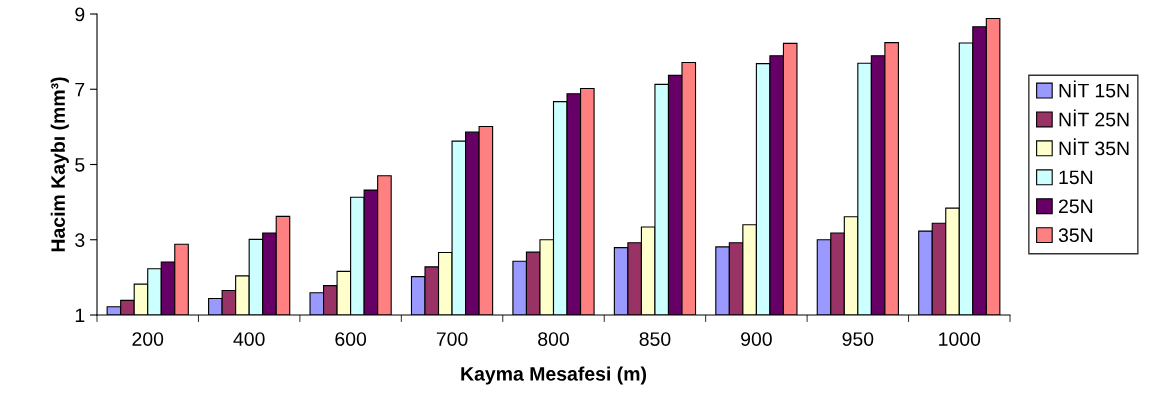 The height and width of the screenshot is (415, 1162). Describe the element at coordinates (1075, 235) in the screenshot. I see `legend-label: 35N` at that location.